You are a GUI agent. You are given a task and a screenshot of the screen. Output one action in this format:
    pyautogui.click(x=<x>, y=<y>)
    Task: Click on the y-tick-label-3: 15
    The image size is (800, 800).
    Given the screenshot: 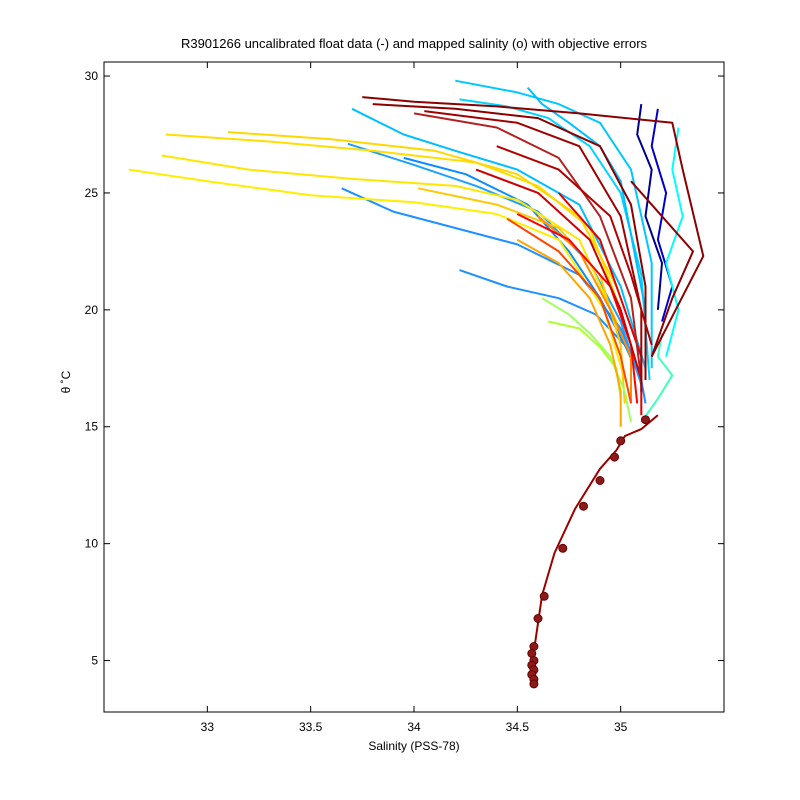 What is the action you would take?
    pyautogui.click(x=92, y=427)
    